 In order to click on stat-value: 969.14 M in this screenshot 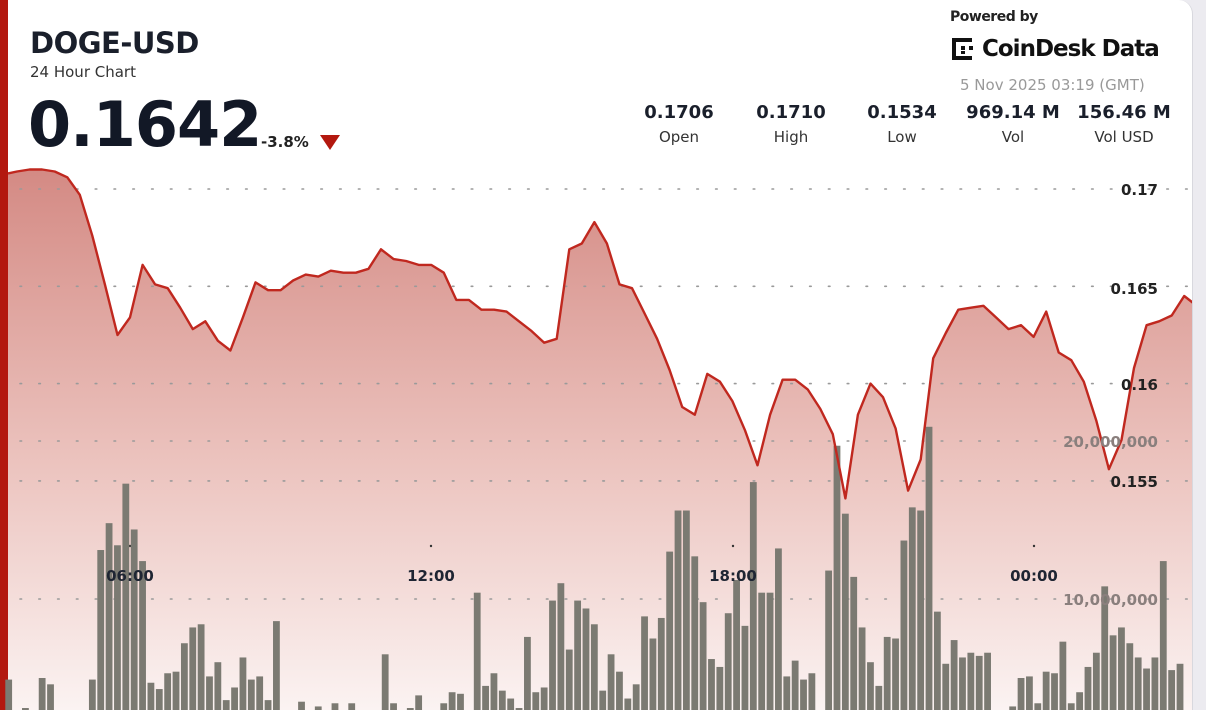, I will do `click(1013, 112)`.